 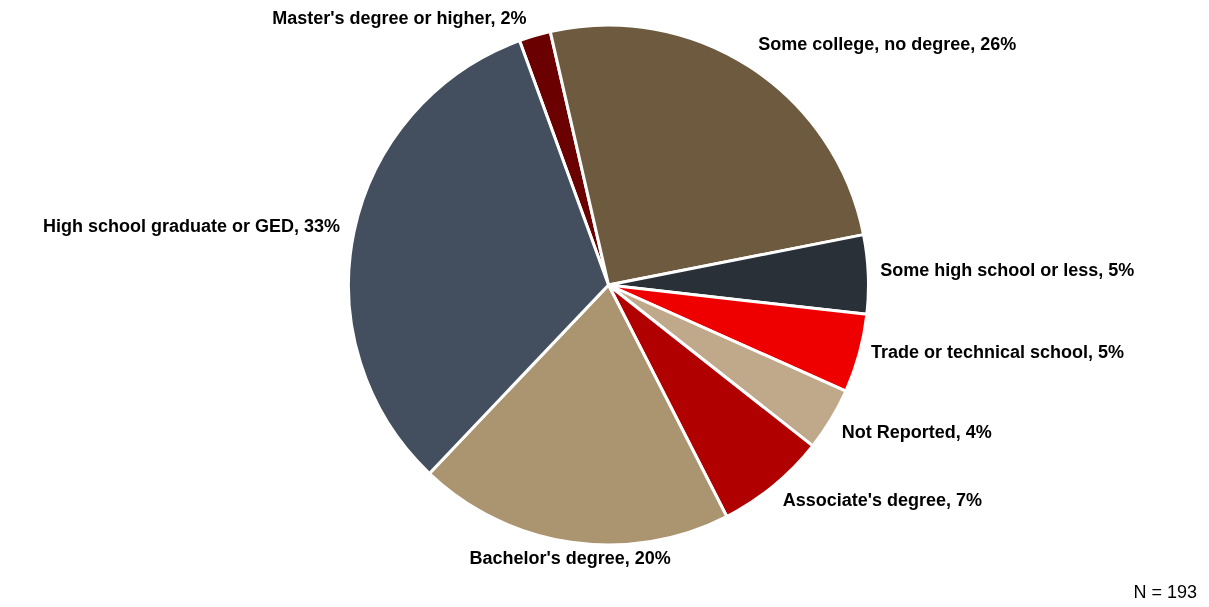 I want to click on slice-label: Some college, no degree, 26%, so click(x=887, y=44).